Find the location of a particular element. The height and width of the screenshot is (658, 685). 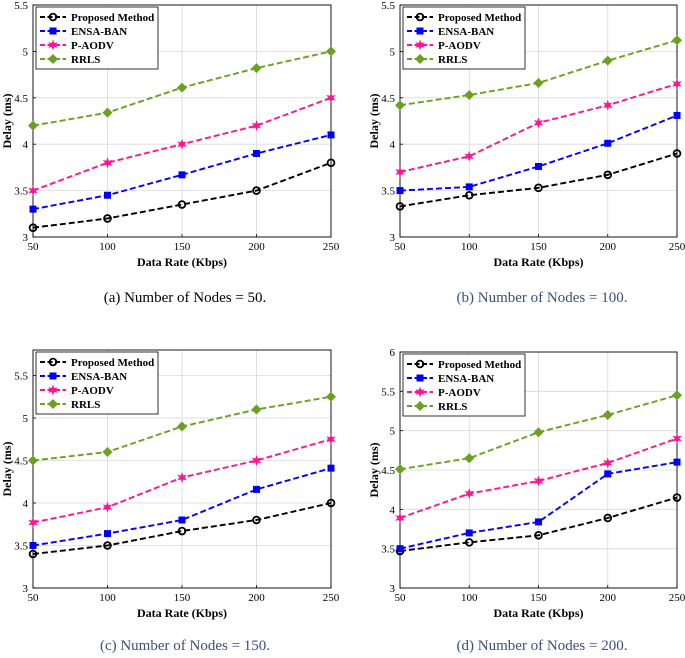

legend-entry: RRLS is located at coordinates (452, 407).